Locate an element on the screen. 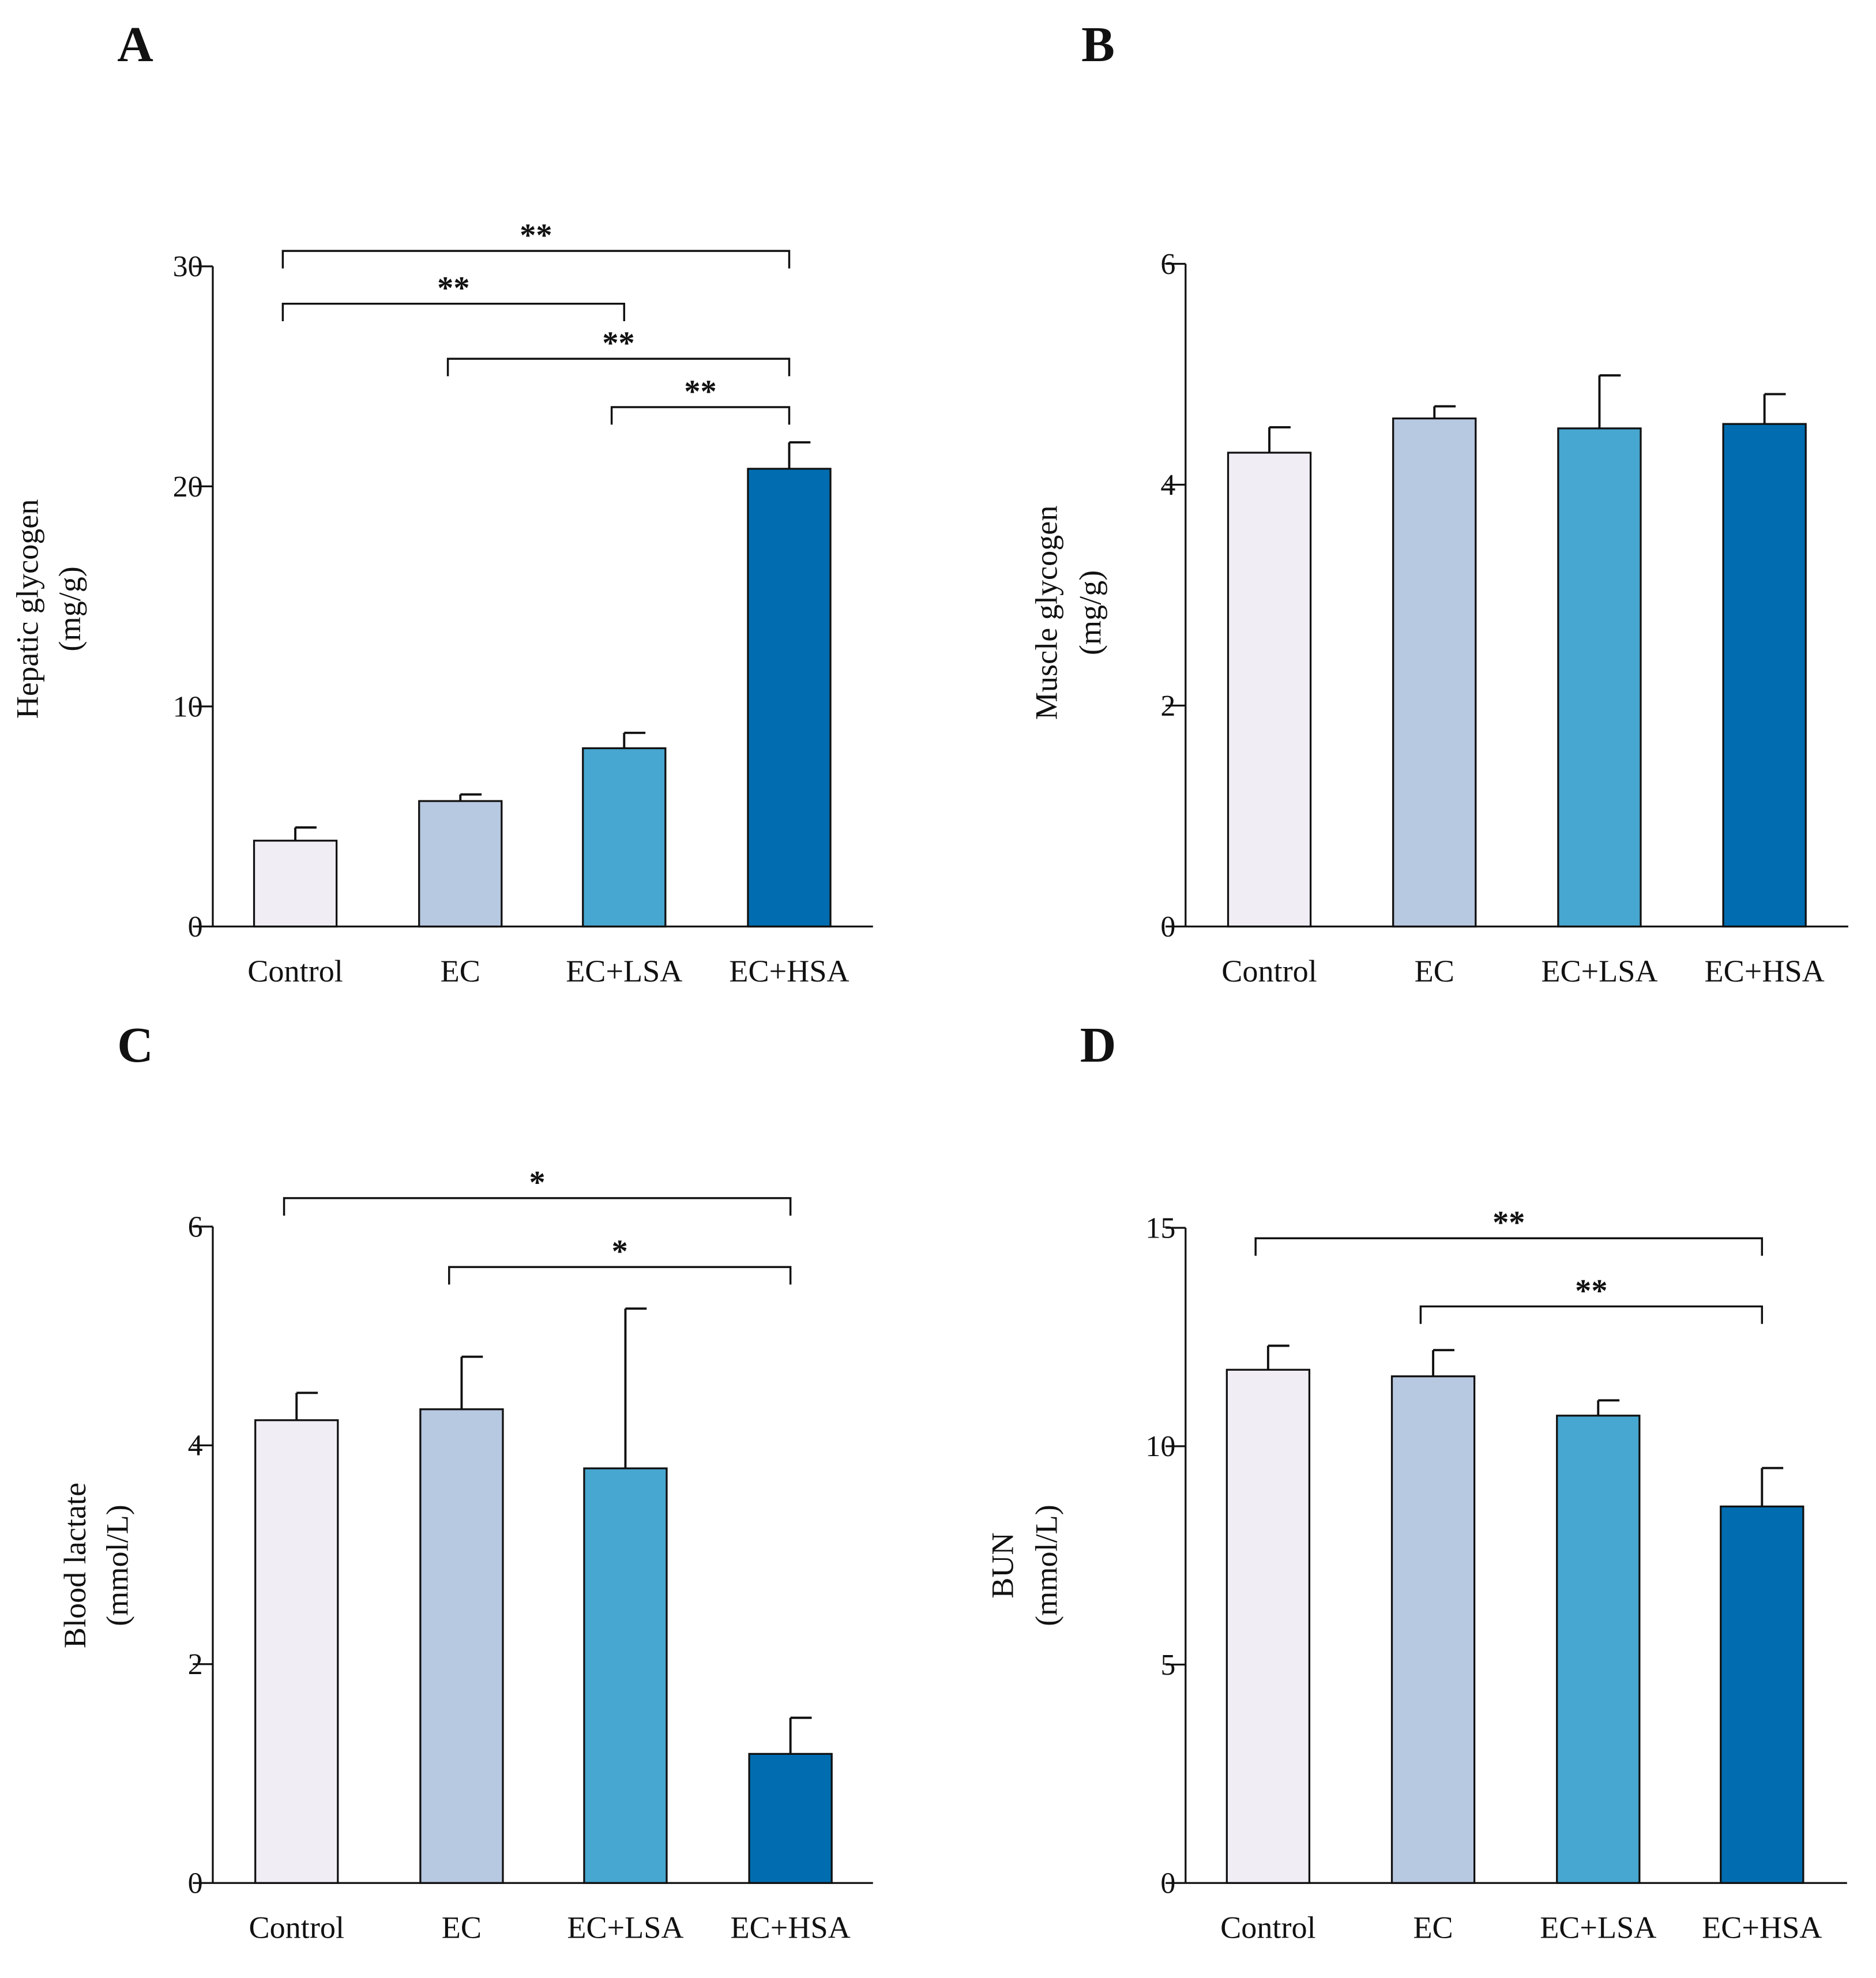 The height and width of the screenshot is (1978, 1876). y-axis-label: Muscle glycogen is located at coordinates (1046, 613).